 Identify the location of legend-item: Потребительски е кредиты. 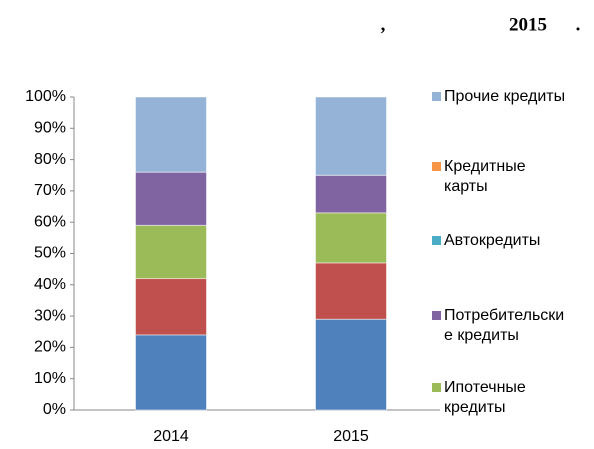
(498, 326).